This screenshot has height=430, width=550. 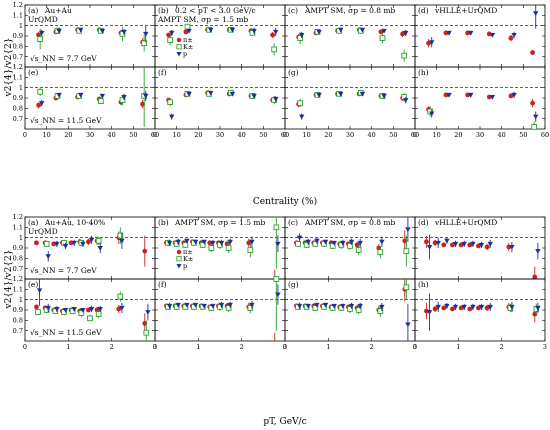 I want to click on panel-annotation: Au+Au, so click(x=58, y=10).